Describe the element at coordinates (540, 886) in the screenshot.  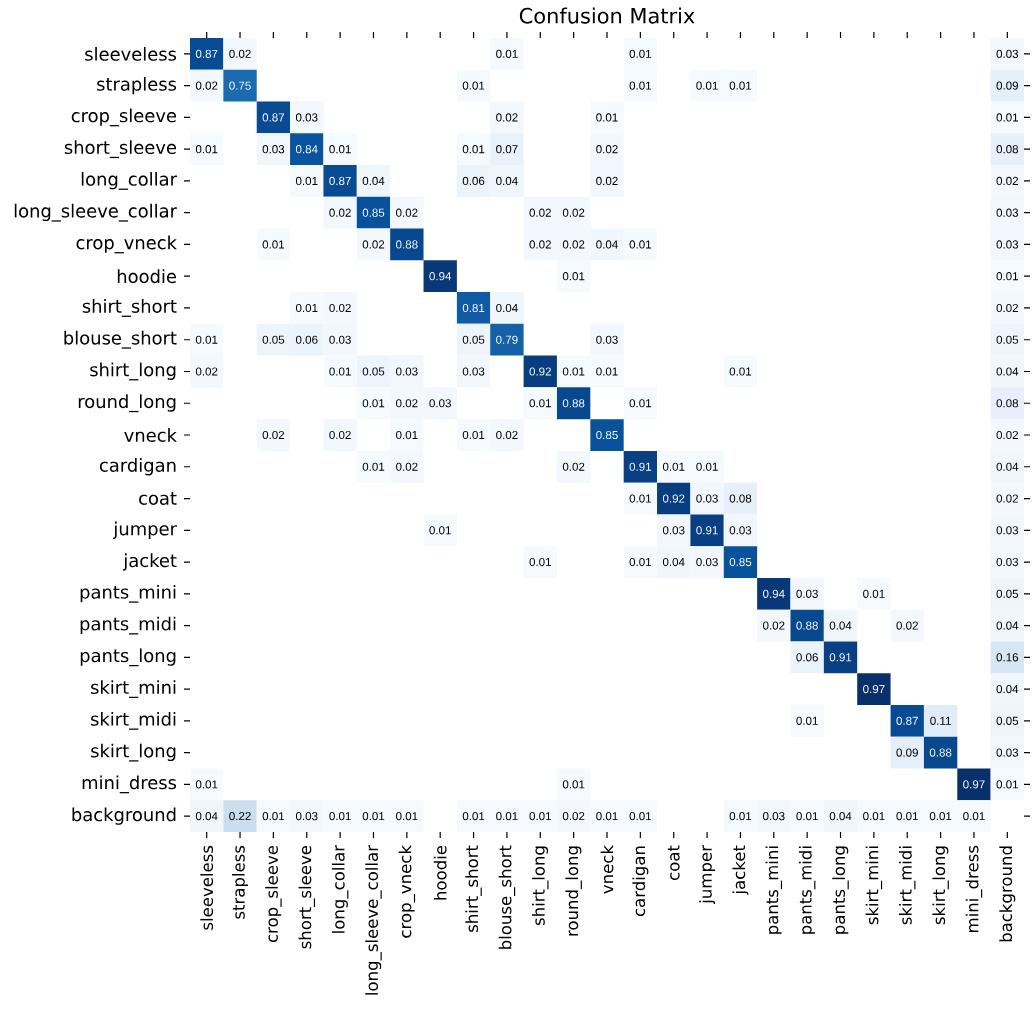
I see `x-tick-label: shirt_long` at that location.